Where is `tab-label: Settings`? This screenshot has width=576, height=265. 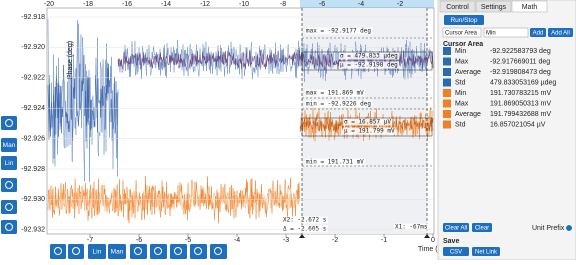
tab-label: Settings is located at coordinates (494, 7).